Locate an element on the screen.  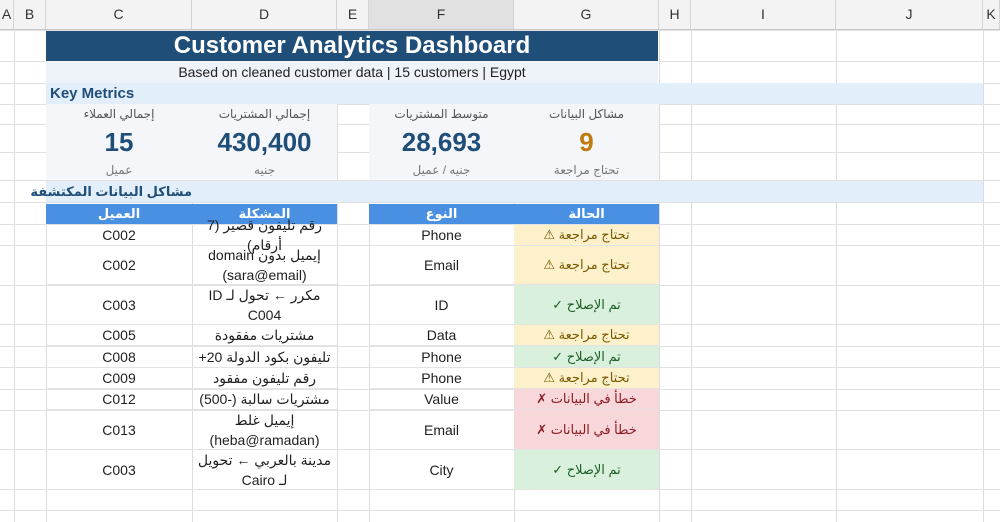
table-cell-customer: C008 is located at coordinates (119, 357).